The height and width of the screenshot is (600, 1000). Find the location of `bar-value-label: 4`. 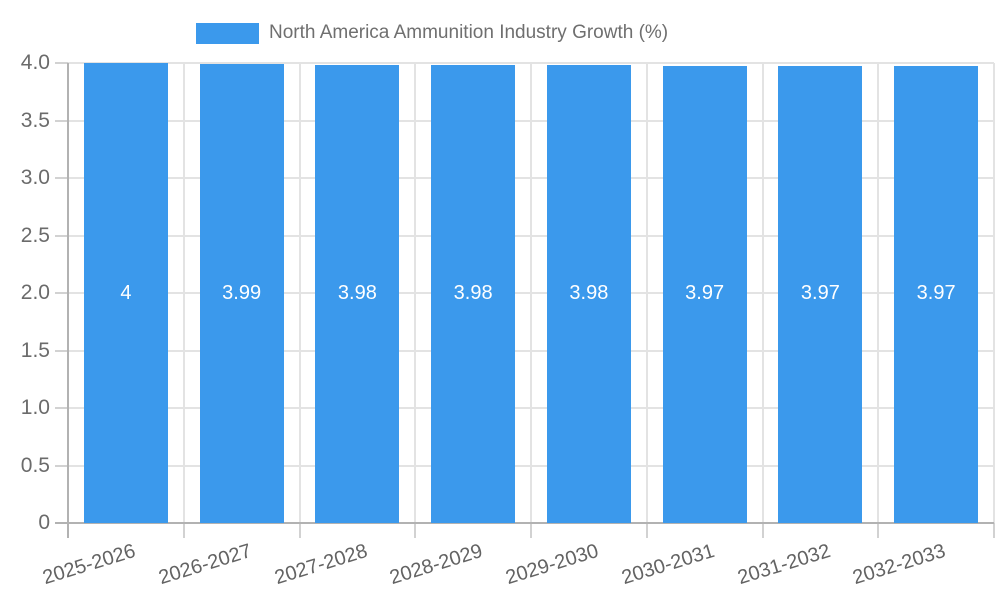

bar-value-label: 4 is located at coordinates (126, 293).